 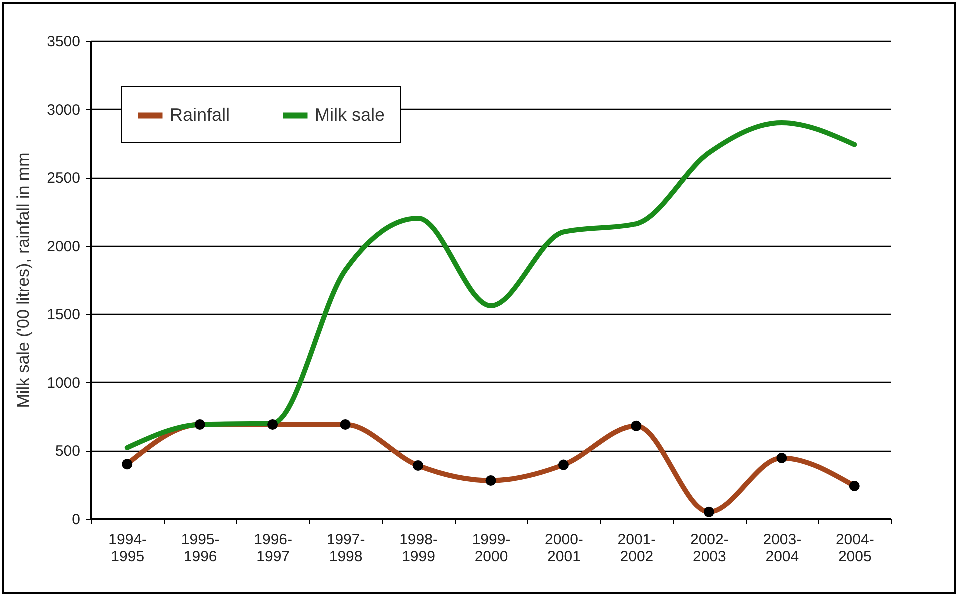 What do you see at coordinates (128, 549) in the screenshot?
I see `x-tick-label: 1994-1995` at bounding box center [128, 549].